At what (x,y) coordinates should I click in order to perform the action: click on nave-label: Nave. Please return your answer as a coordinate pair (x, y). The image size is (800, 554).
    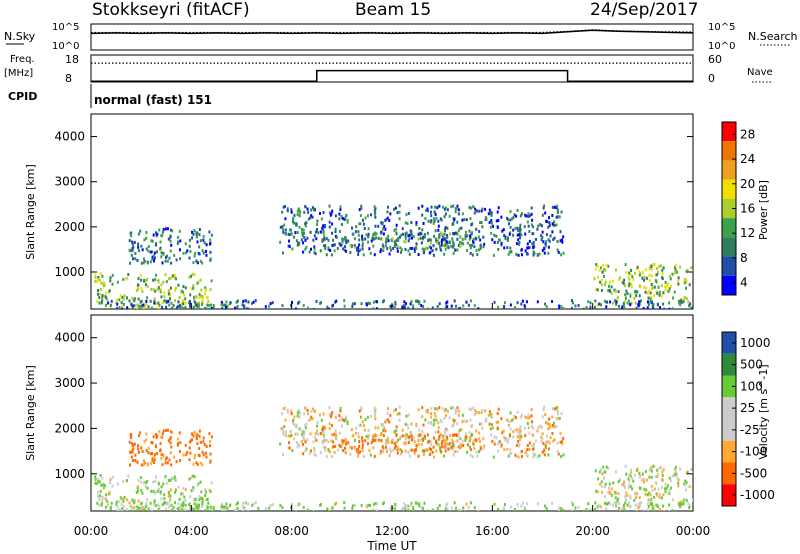
    Looking at the image, I should click on (760, 72).